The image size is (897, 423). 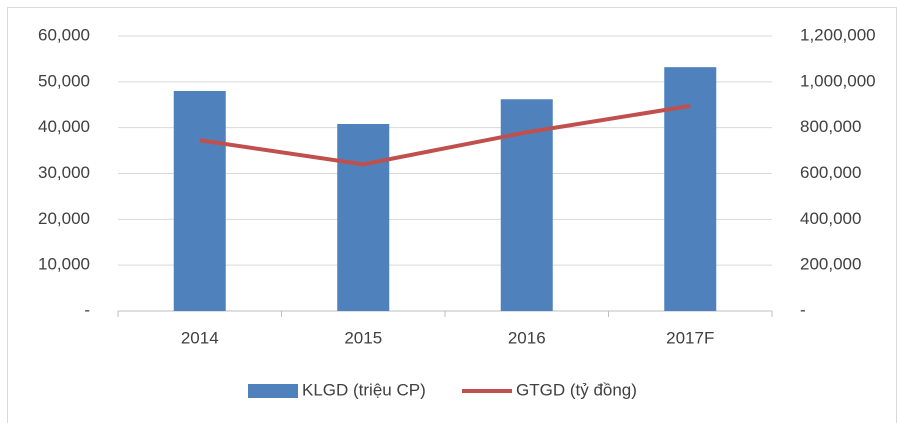 What do you see at coordinates (830, 126) in the screenshot?
I see `y2-tick-label: 800,000` at bounding box center [830, 126].